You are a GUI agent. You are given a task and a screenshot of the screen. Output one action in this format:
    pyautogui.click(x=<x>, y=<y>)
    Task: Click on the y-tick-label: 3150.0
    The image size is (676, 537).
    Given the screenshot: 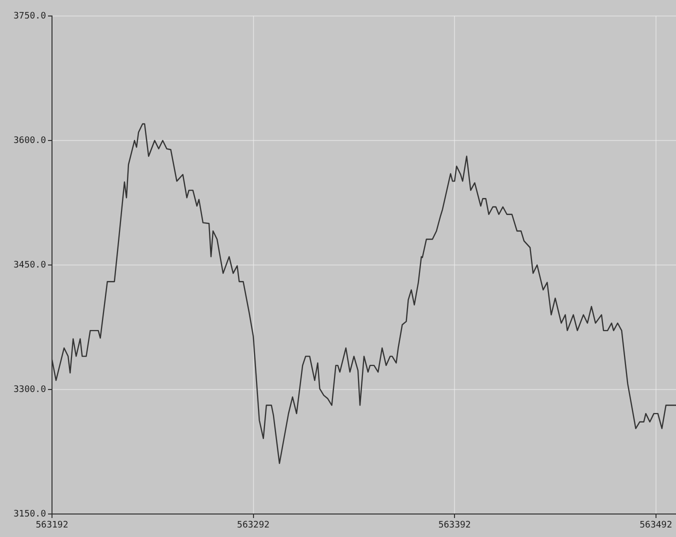 What is the action you would take?
    pyautogui.click(x=29, y=514)
    